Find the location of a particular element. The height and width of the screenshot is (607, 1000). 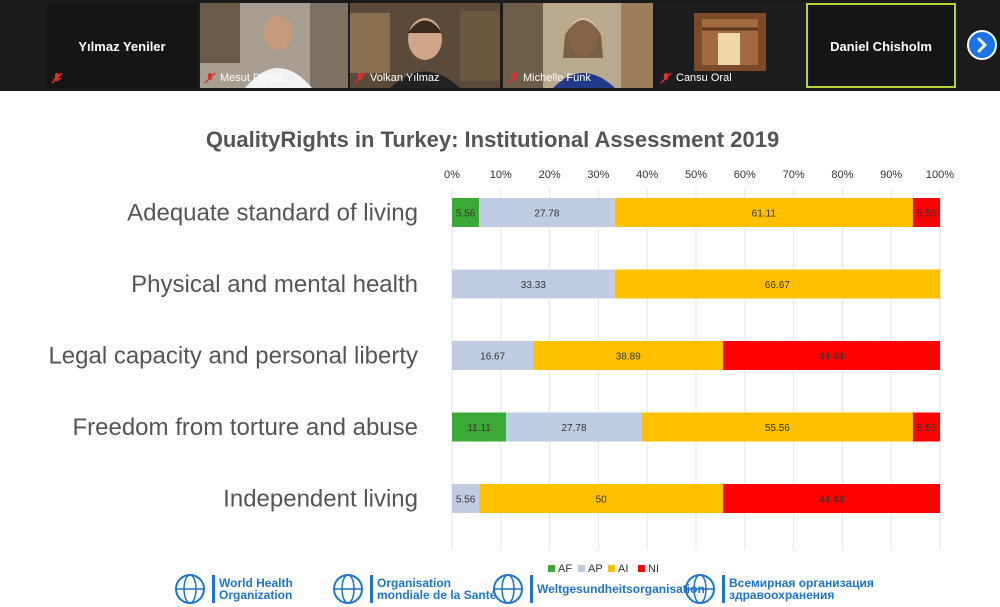

x-tick-label: 50% is located at coordinates (696, 175).